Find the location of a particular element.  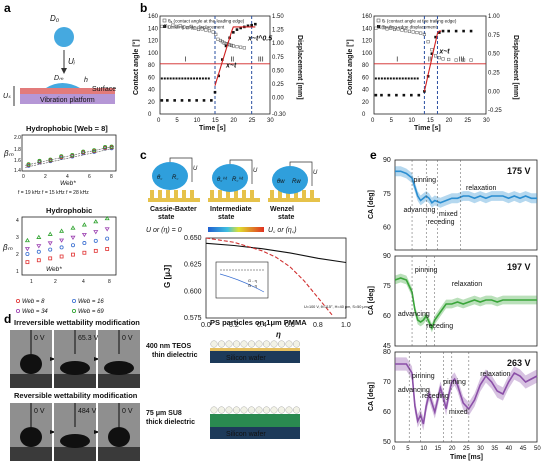

chart-a-bottom-legend-label: Web = 16 is located at coordinates (91, 302).